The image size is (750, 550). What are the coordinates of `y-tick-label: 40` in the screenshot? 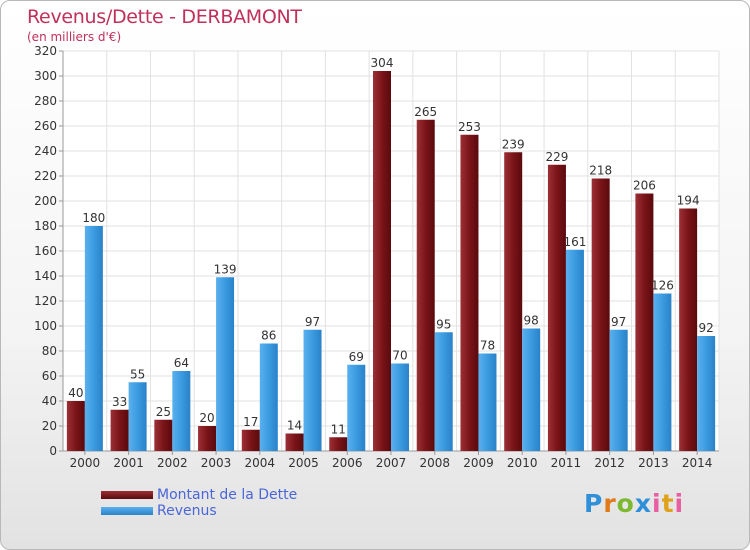 It's located at (49, 401).